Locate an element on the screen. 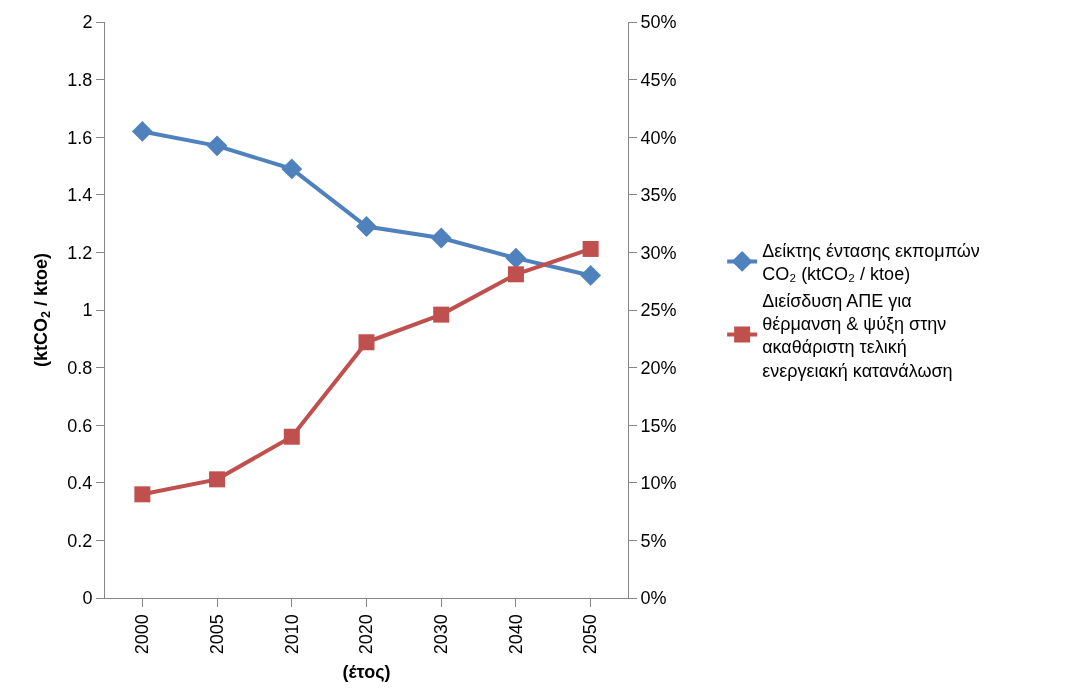  y2-tick-label: 35% is located at coordinates (658, 195).